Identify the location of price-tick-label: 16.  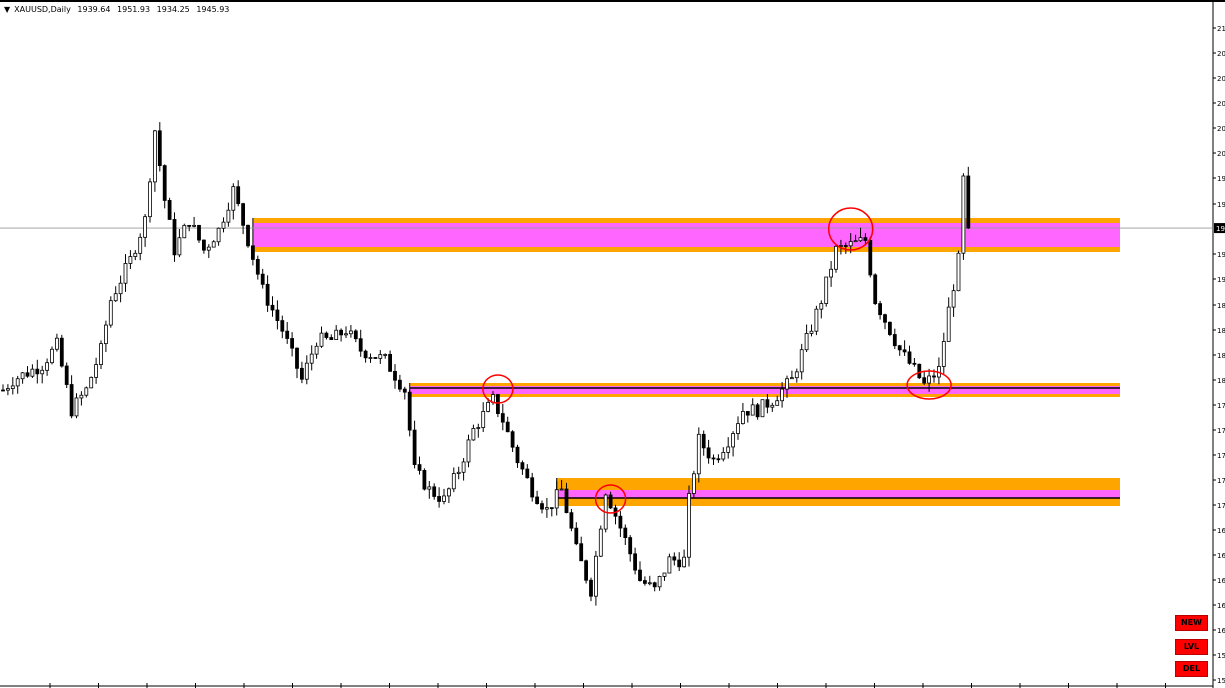
(1221, 631).